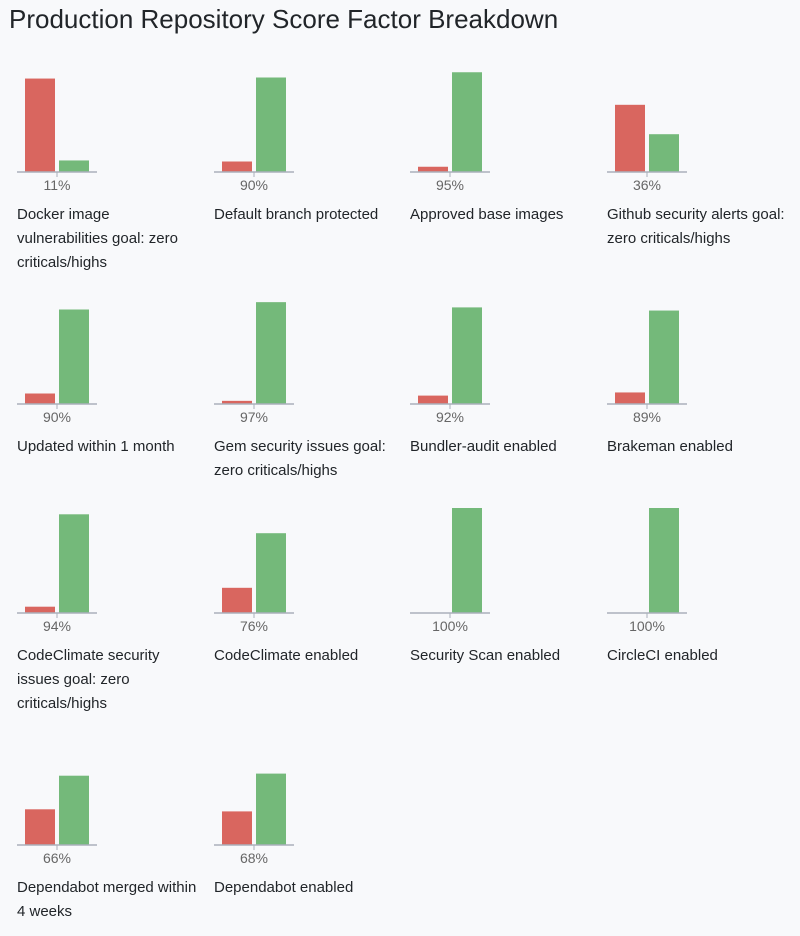 Image resolution: width=800 pixels, height=936 pixels. What do you see at coordinates (284, 887) in the screenshot?
I see `factor-label: Dependabot enabled` at bounding box center [284, 887].